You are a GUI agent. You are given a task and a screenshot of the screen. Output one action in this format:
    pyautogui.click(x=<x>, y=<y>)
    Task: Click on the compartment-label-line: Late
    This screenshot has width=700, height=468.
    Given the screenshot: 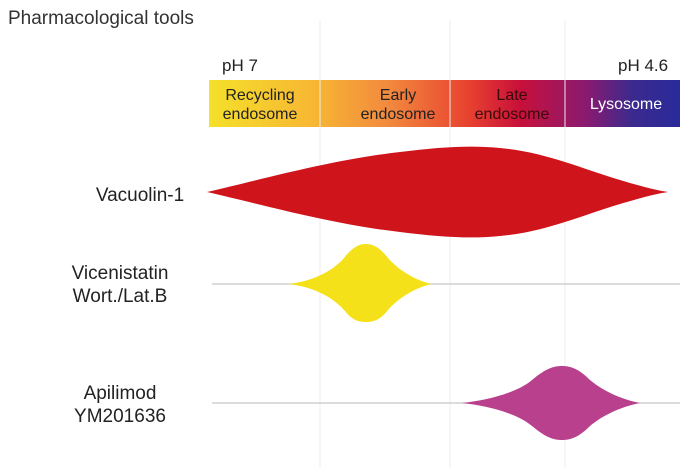 What is the action you would take?
    pyautogui.click(x=512, y=95)
    